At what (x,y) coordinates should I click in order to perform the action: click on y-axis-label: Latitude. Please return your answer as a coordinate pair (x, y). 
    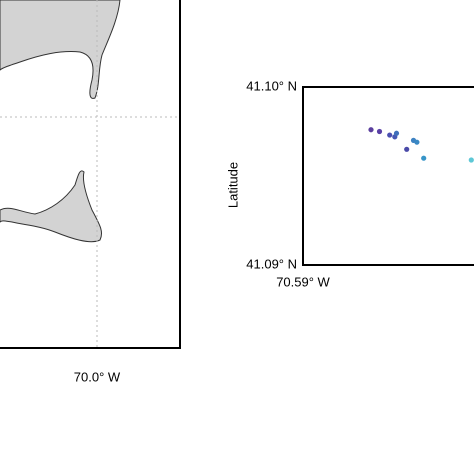
    Looking at the image, I should click on (232, 185).